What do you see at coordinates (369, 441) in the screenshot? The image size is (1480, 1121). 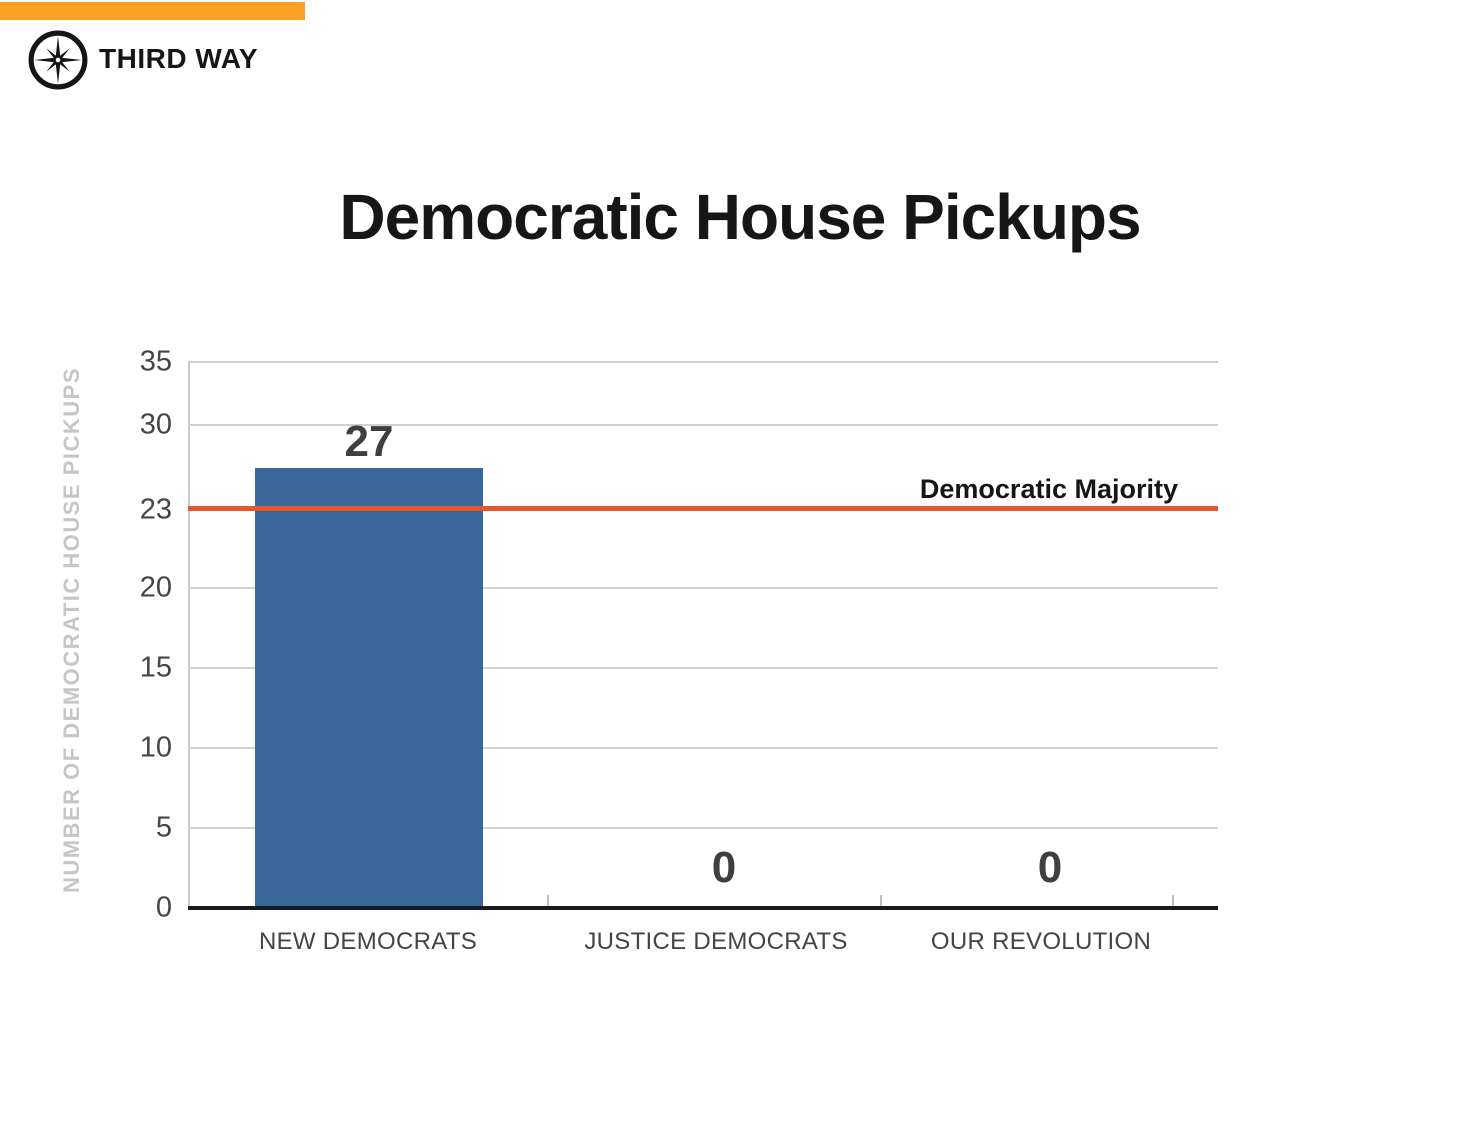 I see `bar-value-label: 27` at bounding box center [369, 441].